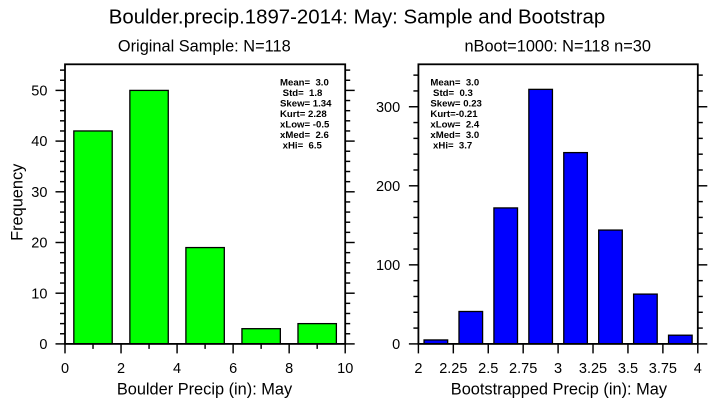 The image size is (716, 406). I want to click on svg-text: 3.5, so click(628, 369).